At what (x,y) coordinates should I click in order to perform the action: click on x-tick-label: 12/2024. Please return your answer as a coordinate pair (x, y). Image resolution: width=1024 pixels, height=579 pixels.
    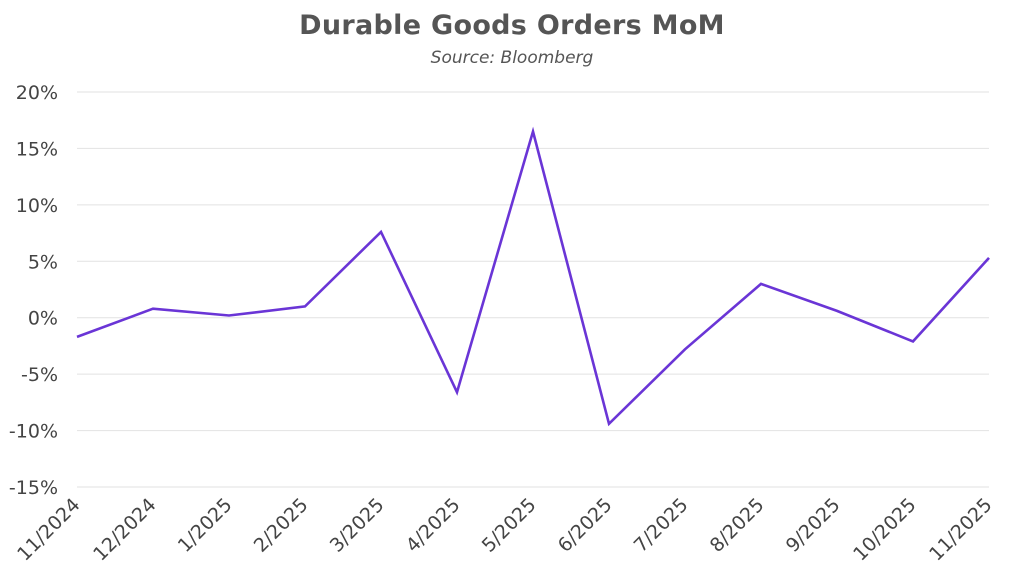
    Looking at the image, I should click on (124, 529).